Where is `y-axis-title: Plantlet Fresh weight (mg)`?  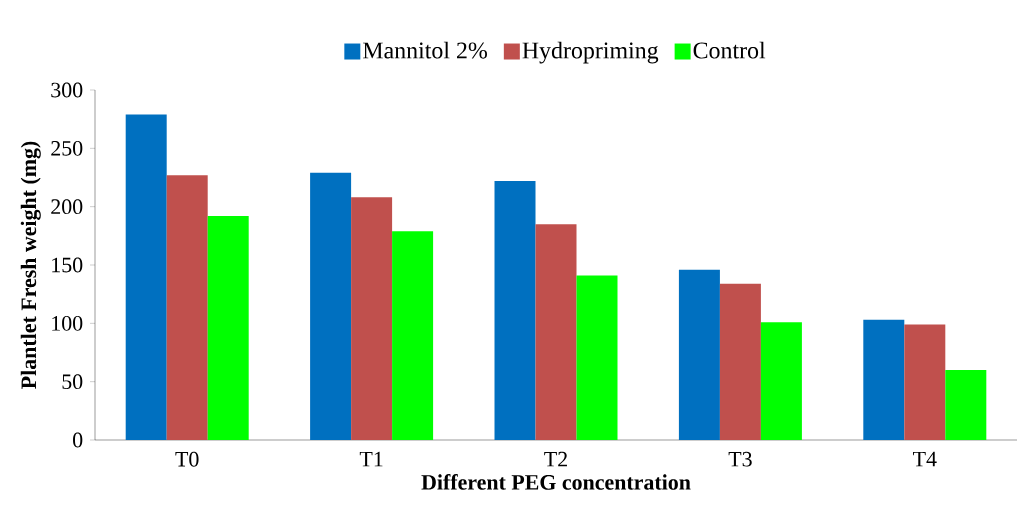
y-axis-title: Plantlet Fresh weight (mg) is located at coordinates (30, 265).